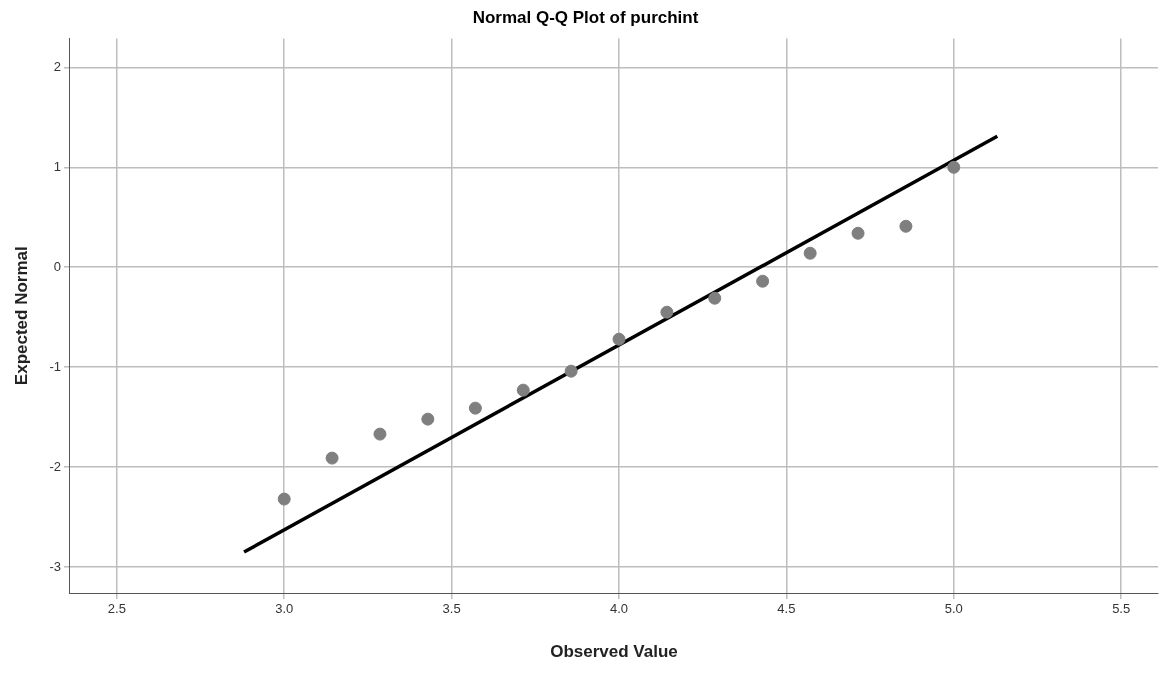 Image resolution: width=1165 pixels, height=677 pixels. I want to click on x-axis-title: Observed Value, so click(614, 652).